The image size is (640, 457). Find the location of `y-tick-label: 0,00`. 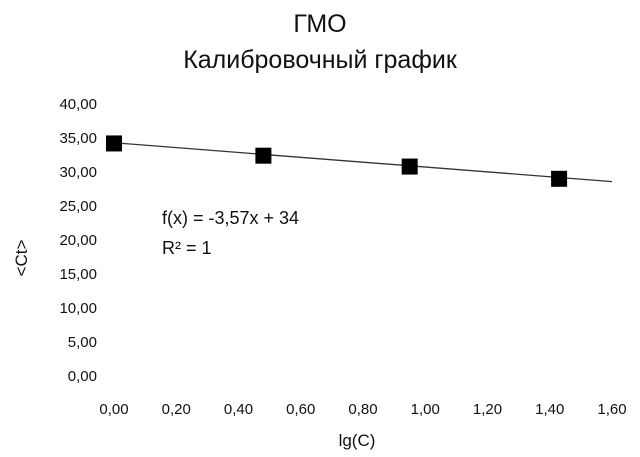

y-tick-label: 0,00 is located at coordinates (82, 376).